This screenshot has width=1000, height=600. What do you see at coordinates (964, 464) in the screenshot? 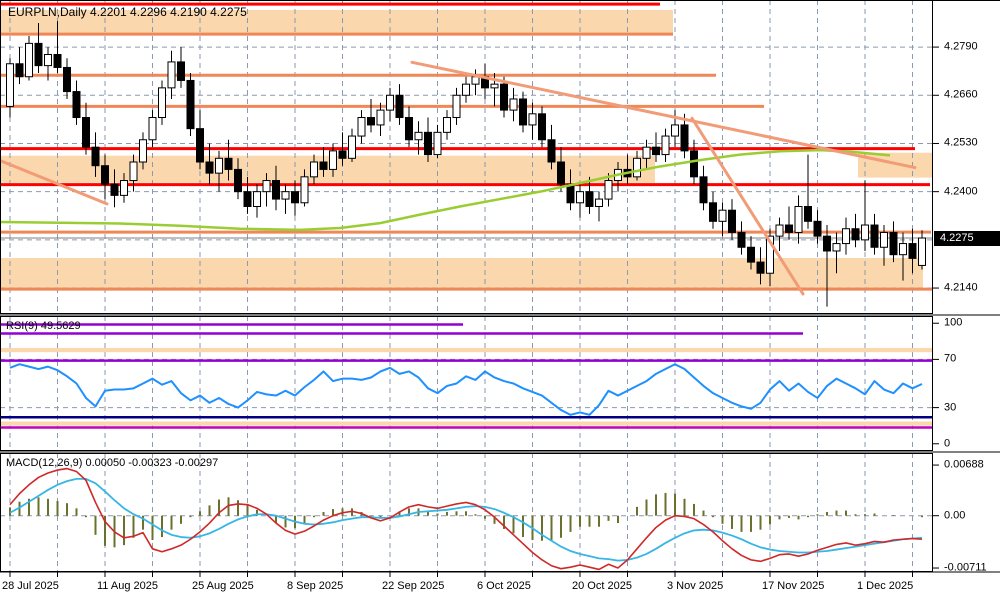
I see `macd-axis-label: 0.00688` at bounding box center [964, 464].